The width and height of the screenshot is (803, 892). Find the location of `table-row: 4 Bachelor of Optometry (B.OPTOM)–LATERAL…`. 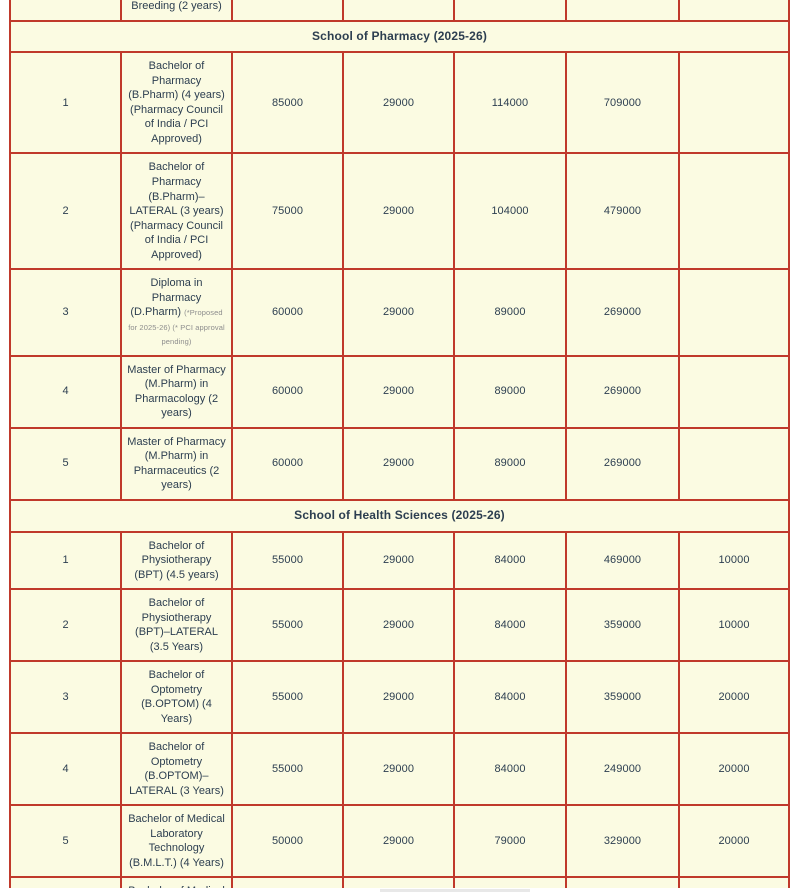

table-row: 4 Bachelor of Optometry (B.OPTOM)–LATERAL… is located at coordinates (399, 769).